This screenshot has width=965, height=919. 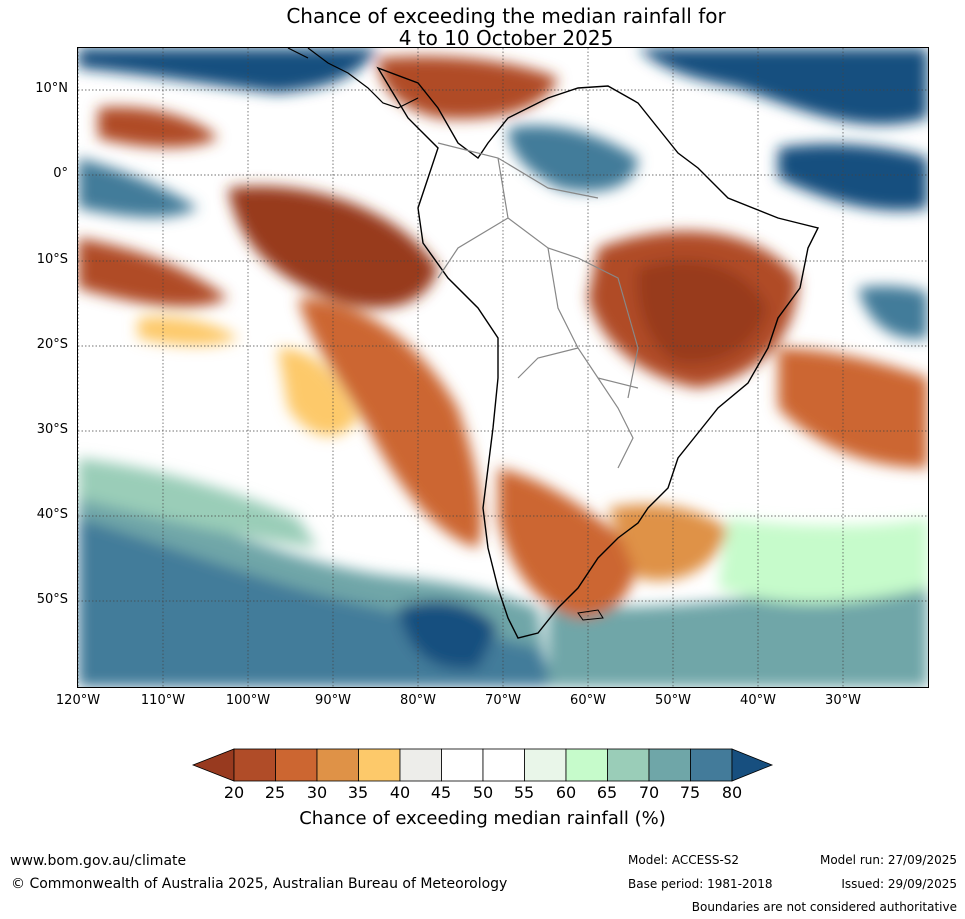 I want to click on lat-label-20s: 20°S, so click(x=52, y=344).